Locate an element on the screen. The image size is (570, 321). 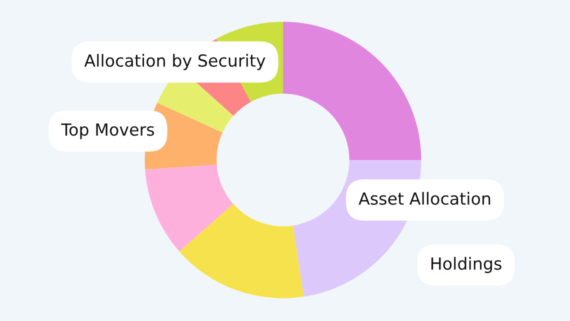
text: Allocation by Security is located at coordinates (175, 62).